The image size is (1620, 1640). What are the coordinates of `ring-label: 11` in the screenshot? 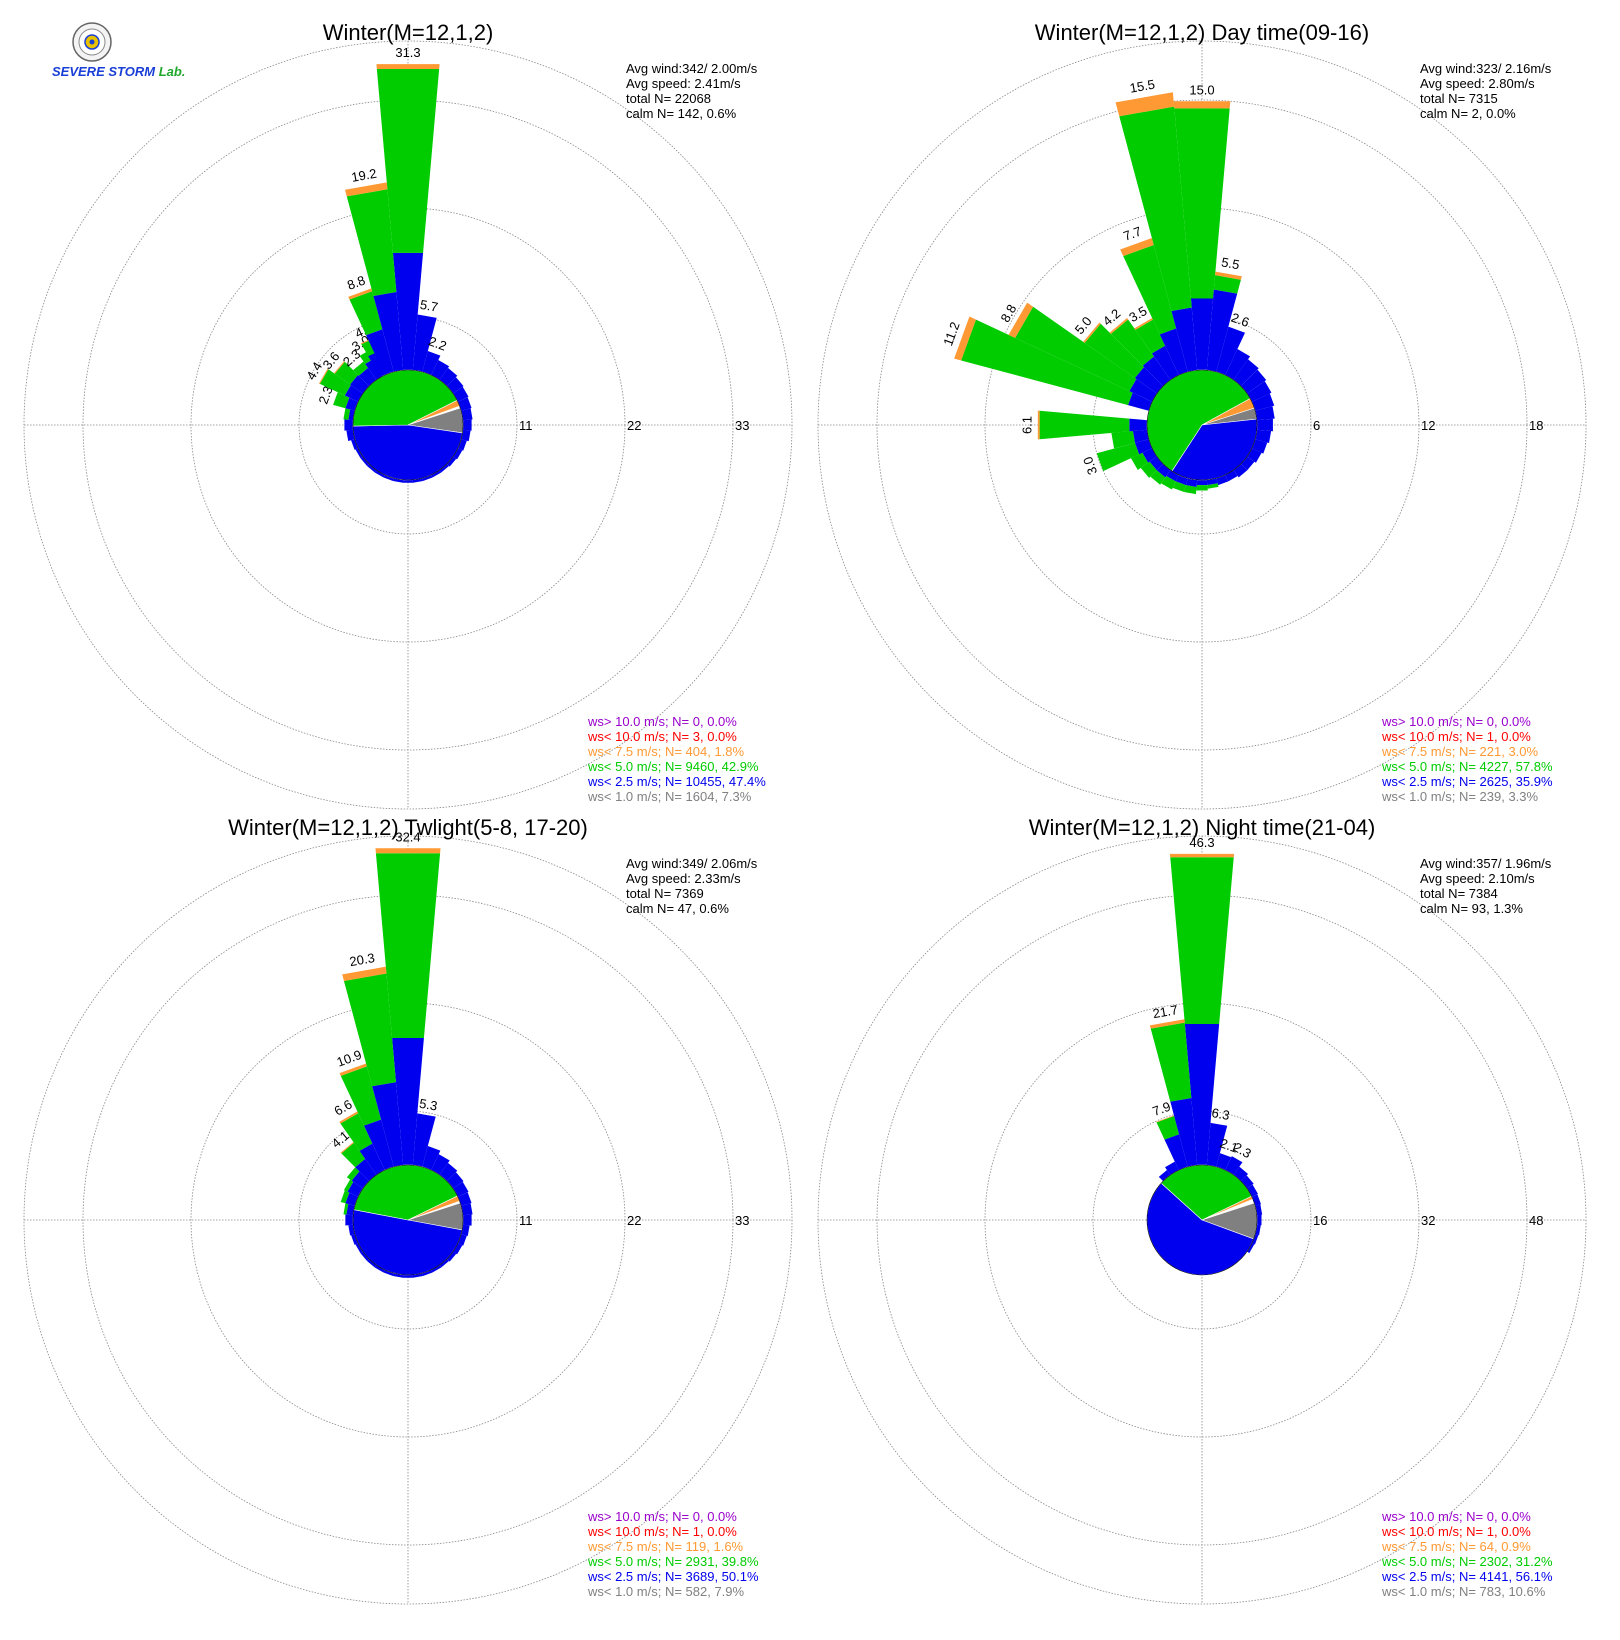 It's located at (526, 425).